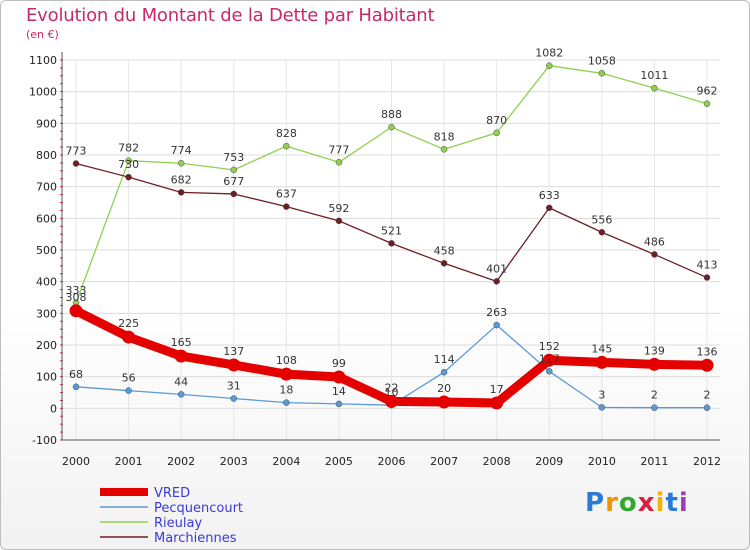  I want to click on data-label: 139, so click(654, 350).